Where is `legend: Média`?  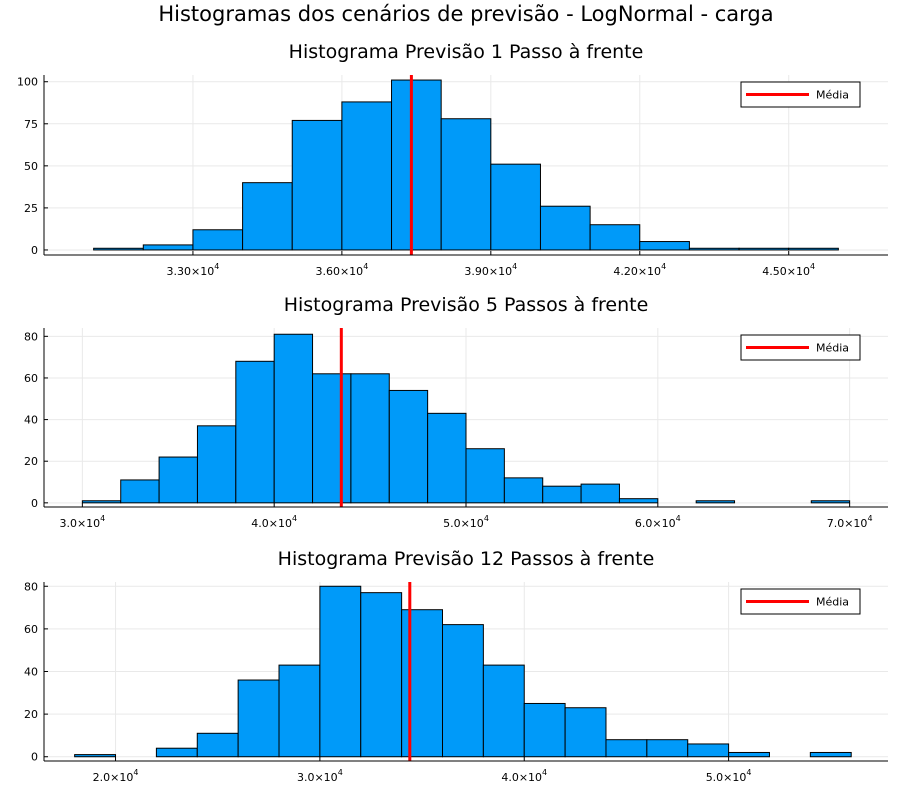
legend: Média is located at coordinates (800, 601).